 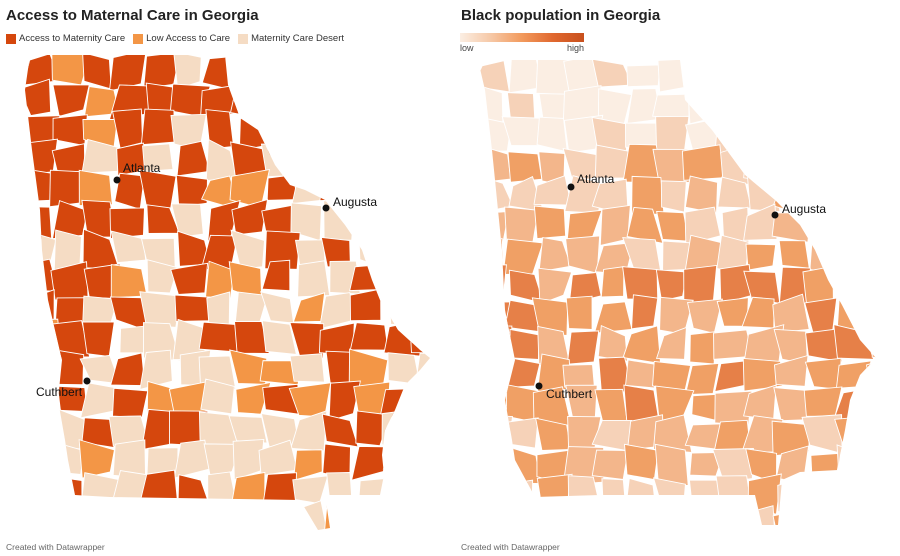 I want to click on legend-item-low-access: Low Access to Care, so click(x=181, y=38).